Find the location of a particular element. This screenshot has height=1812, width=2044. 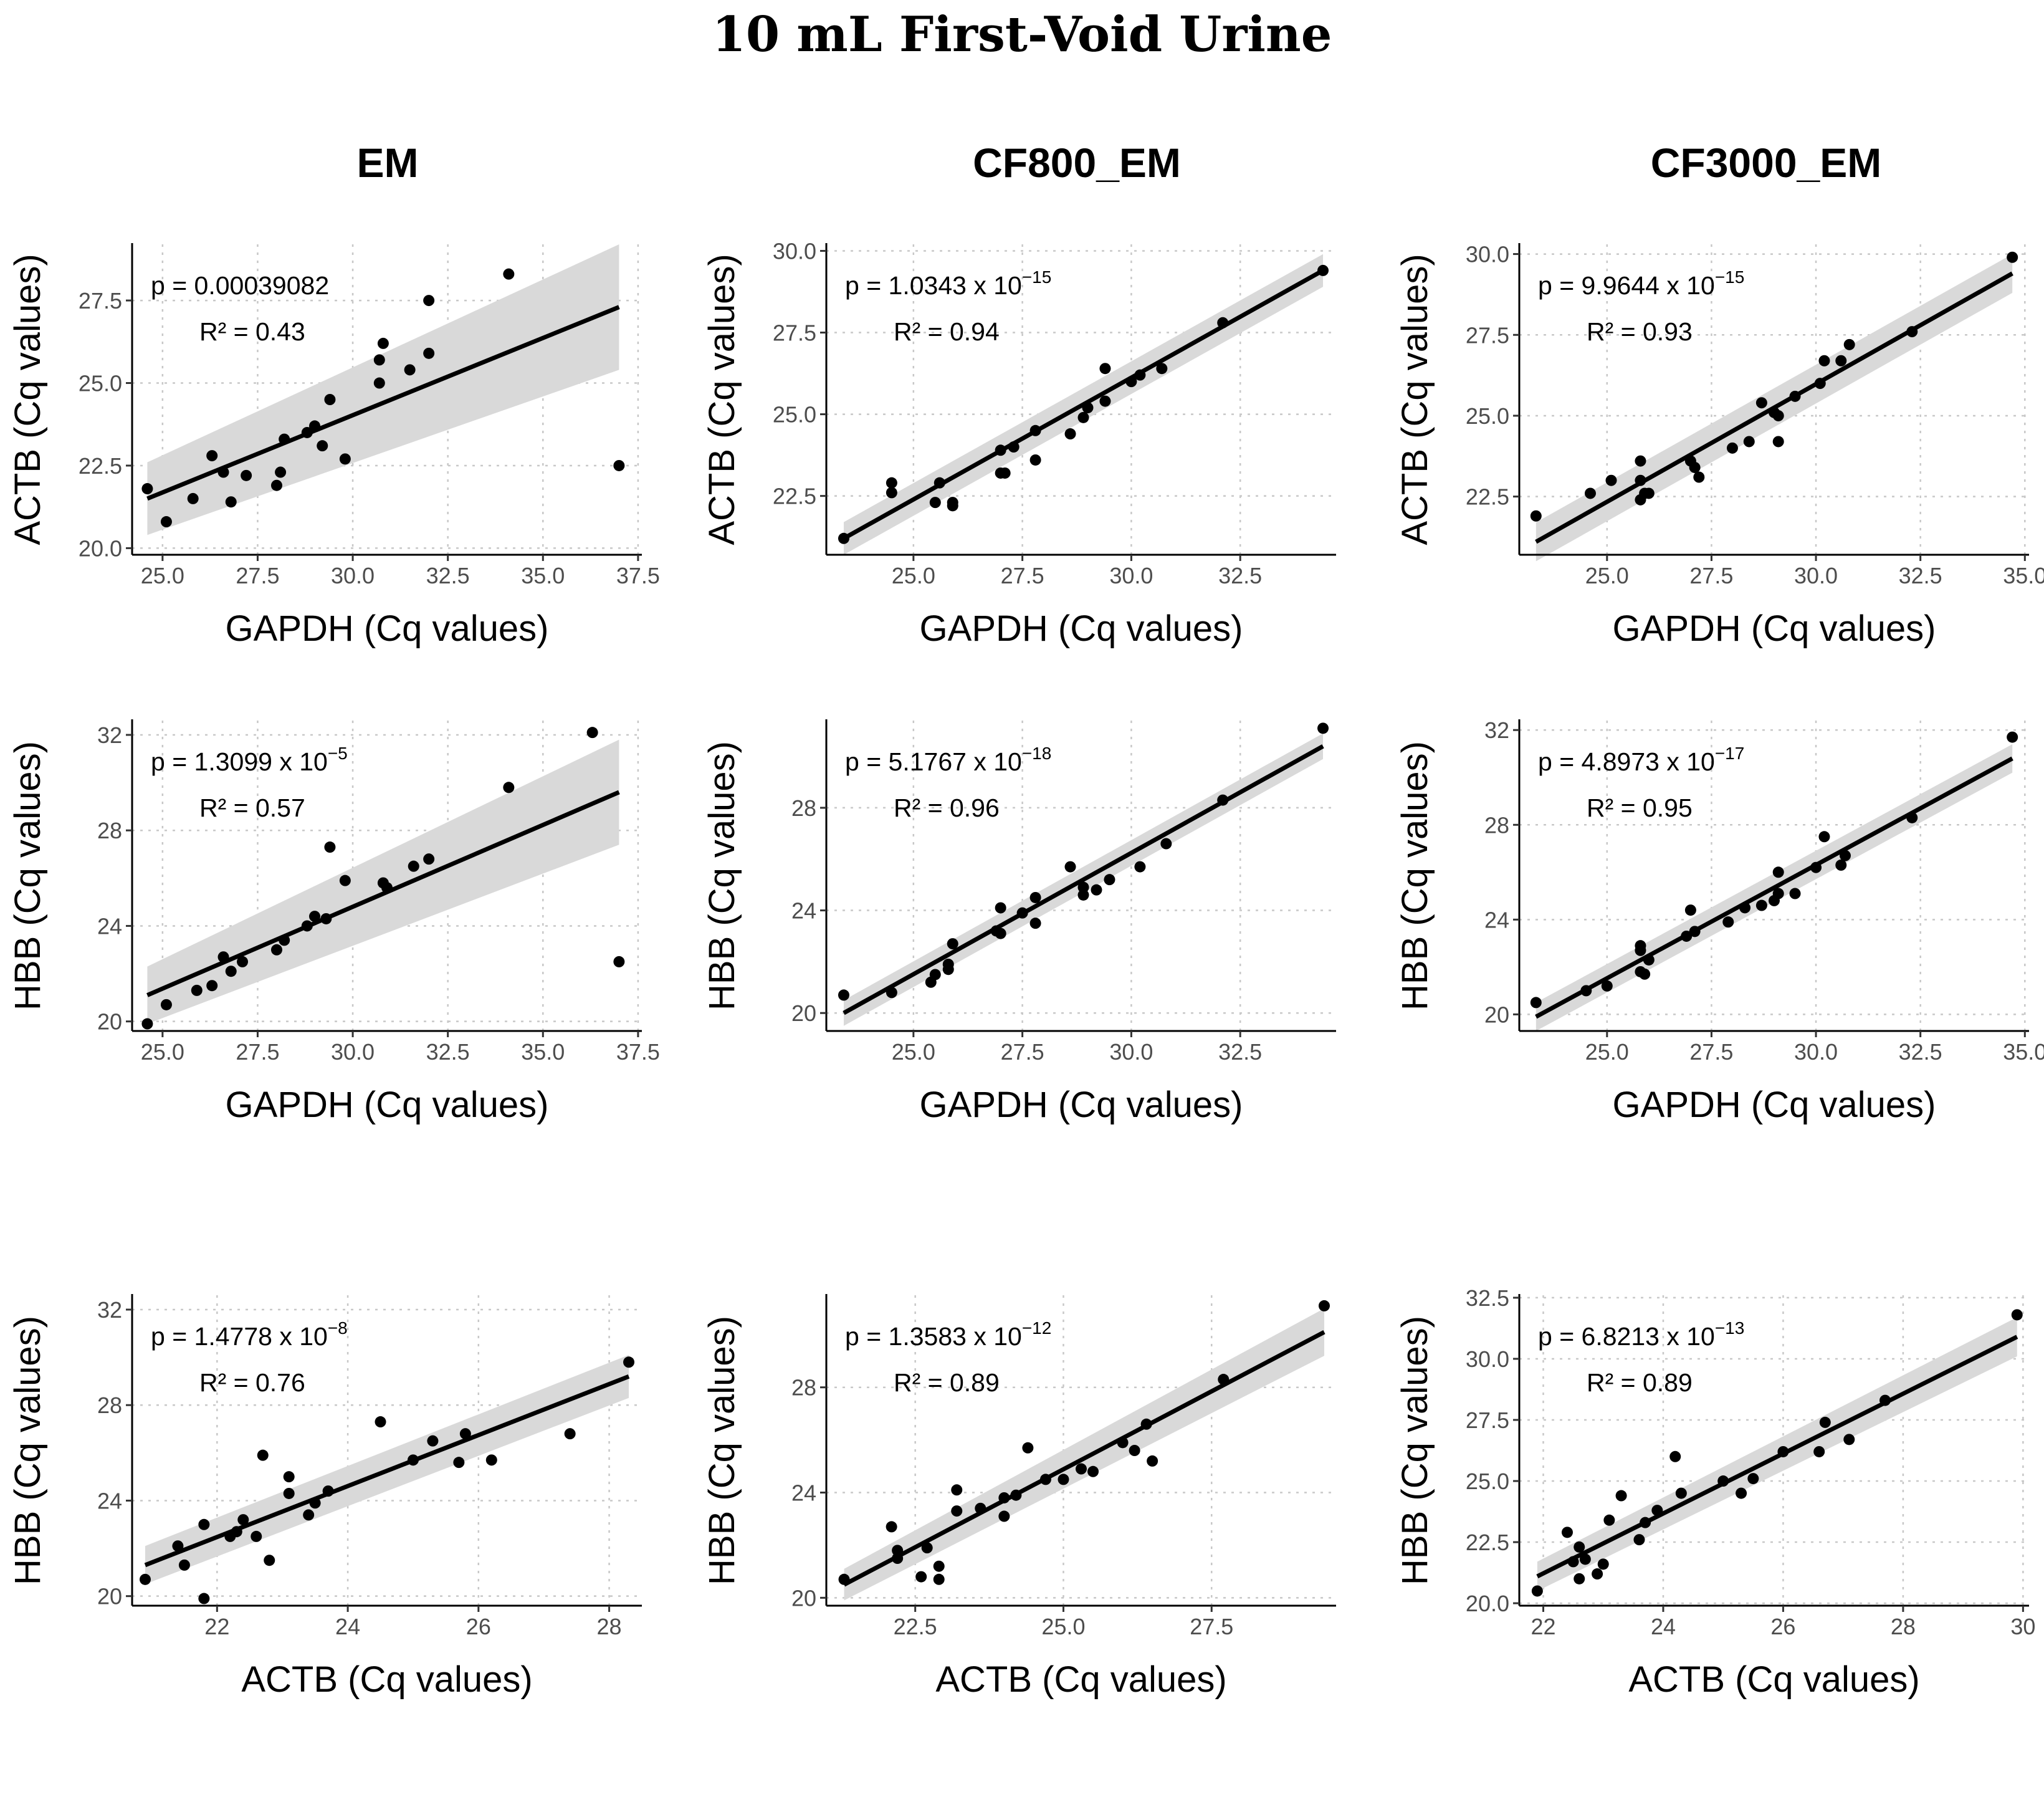

x-tick-label: 37.5 is located at coordinates (638, 1052).